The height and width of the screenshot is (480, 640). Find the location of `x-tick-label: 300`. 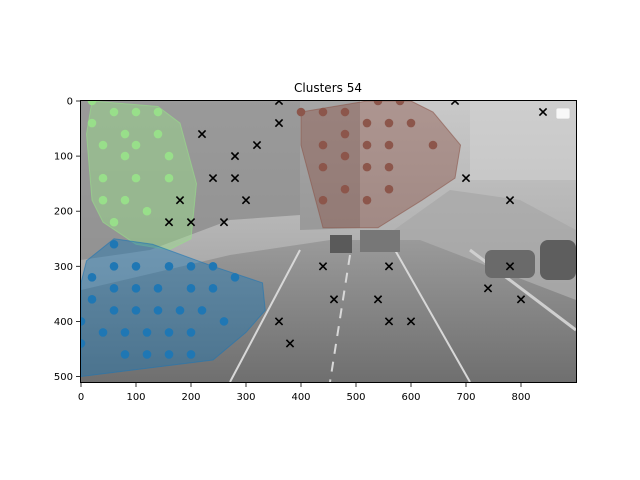

x-tick-label: 300 is located at coordinates (245, 397).